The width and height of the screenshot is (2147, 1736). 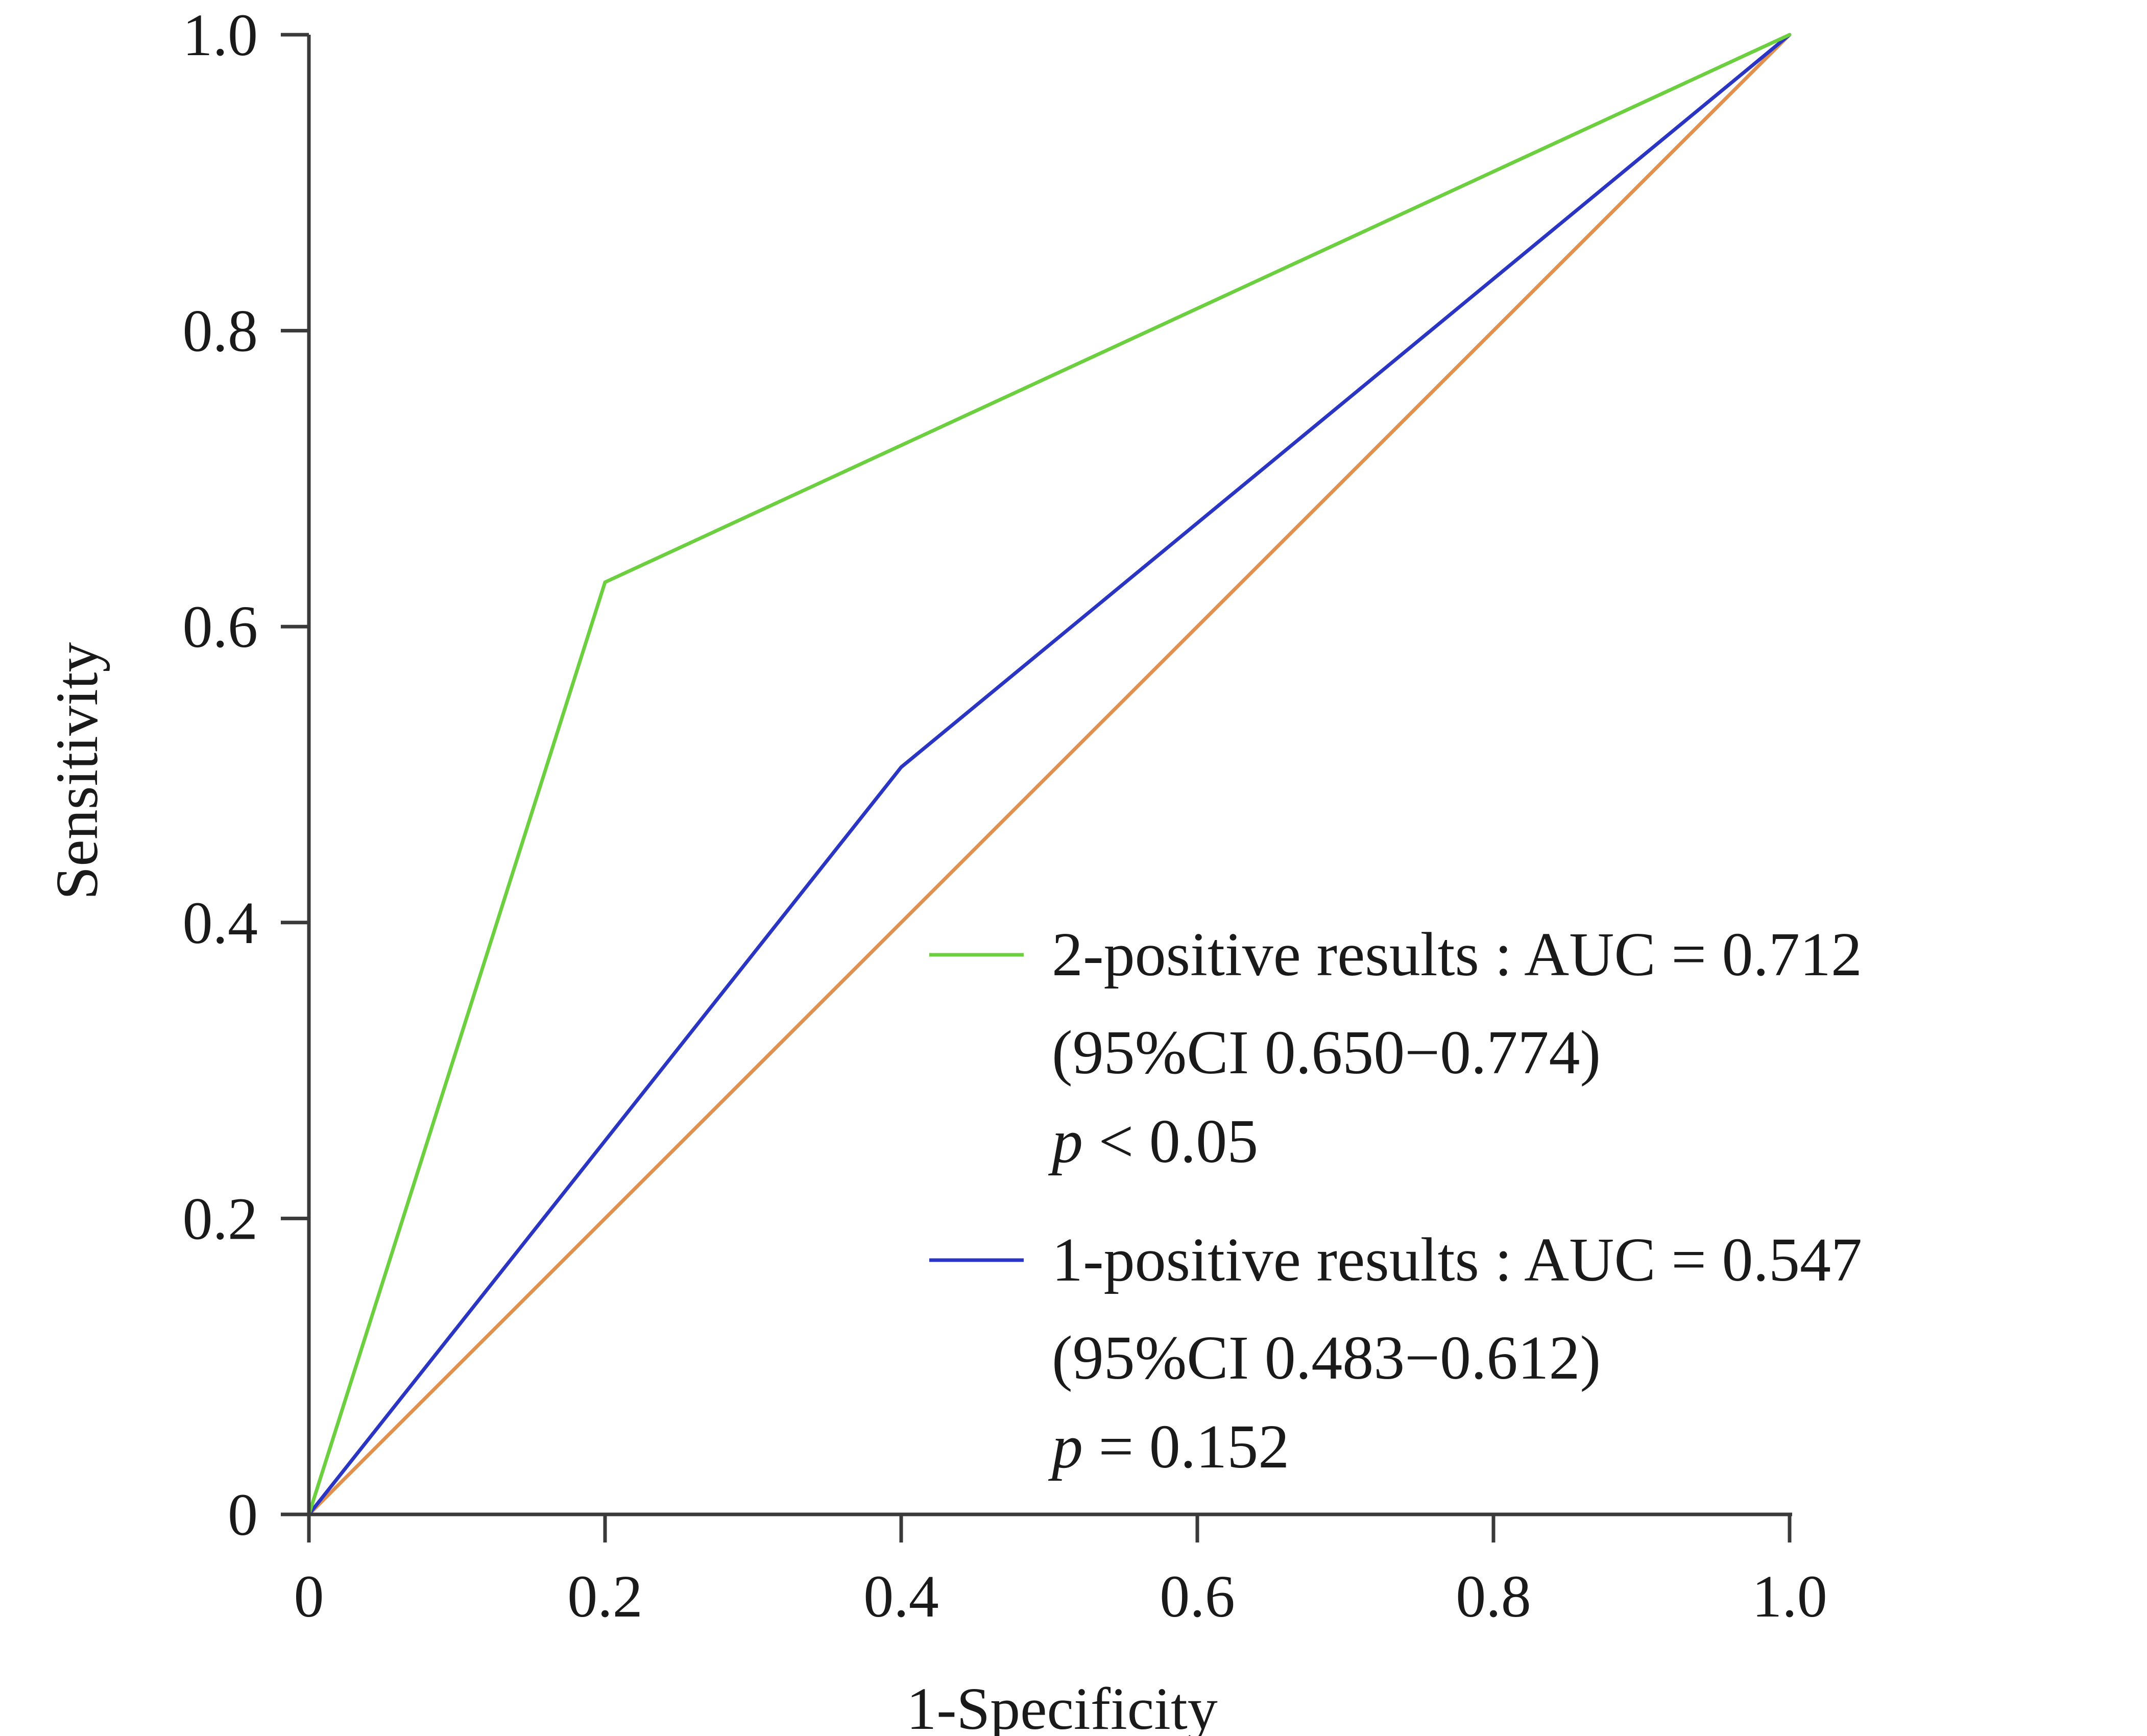 What do you see at coordinates (1170, 1141) in the screenshot?
I see `legend-p-value-2-positive: < 0.05` at bounding box center [1170, 1141].